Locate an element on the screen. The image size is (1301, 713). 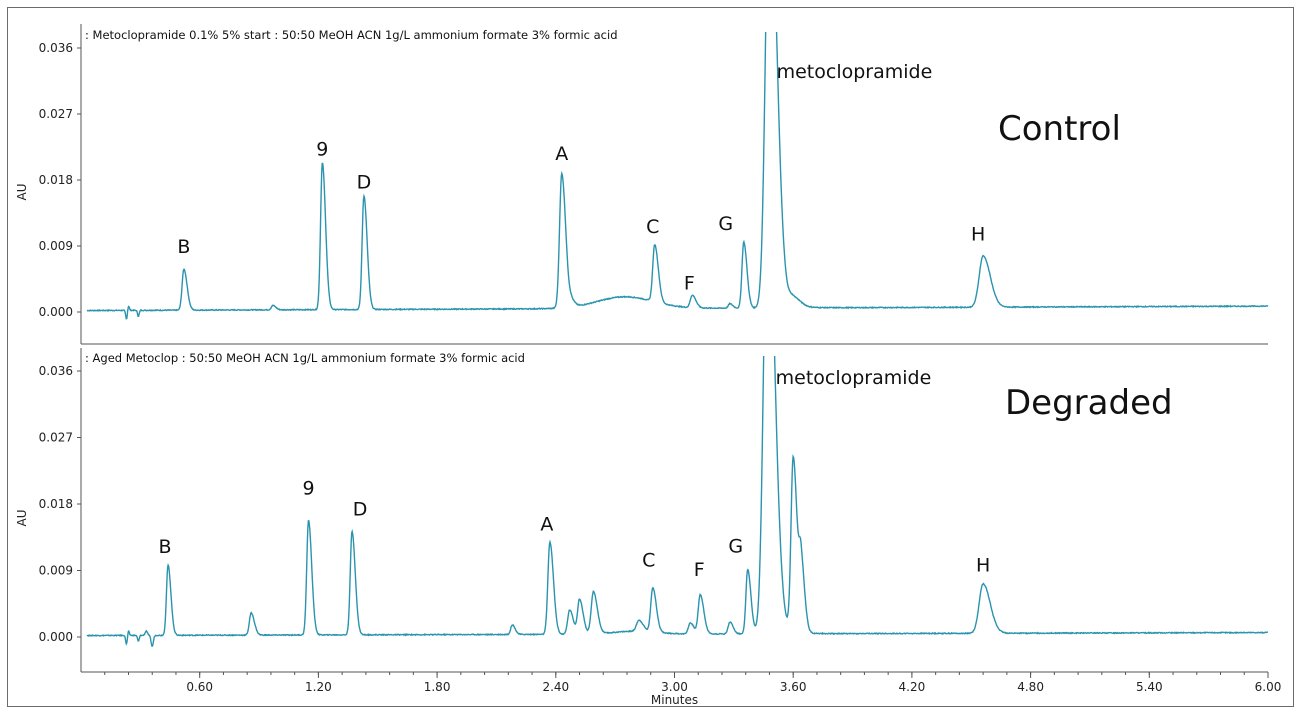
x-tick-label: 3.60 is located at coordinates (793, 687).